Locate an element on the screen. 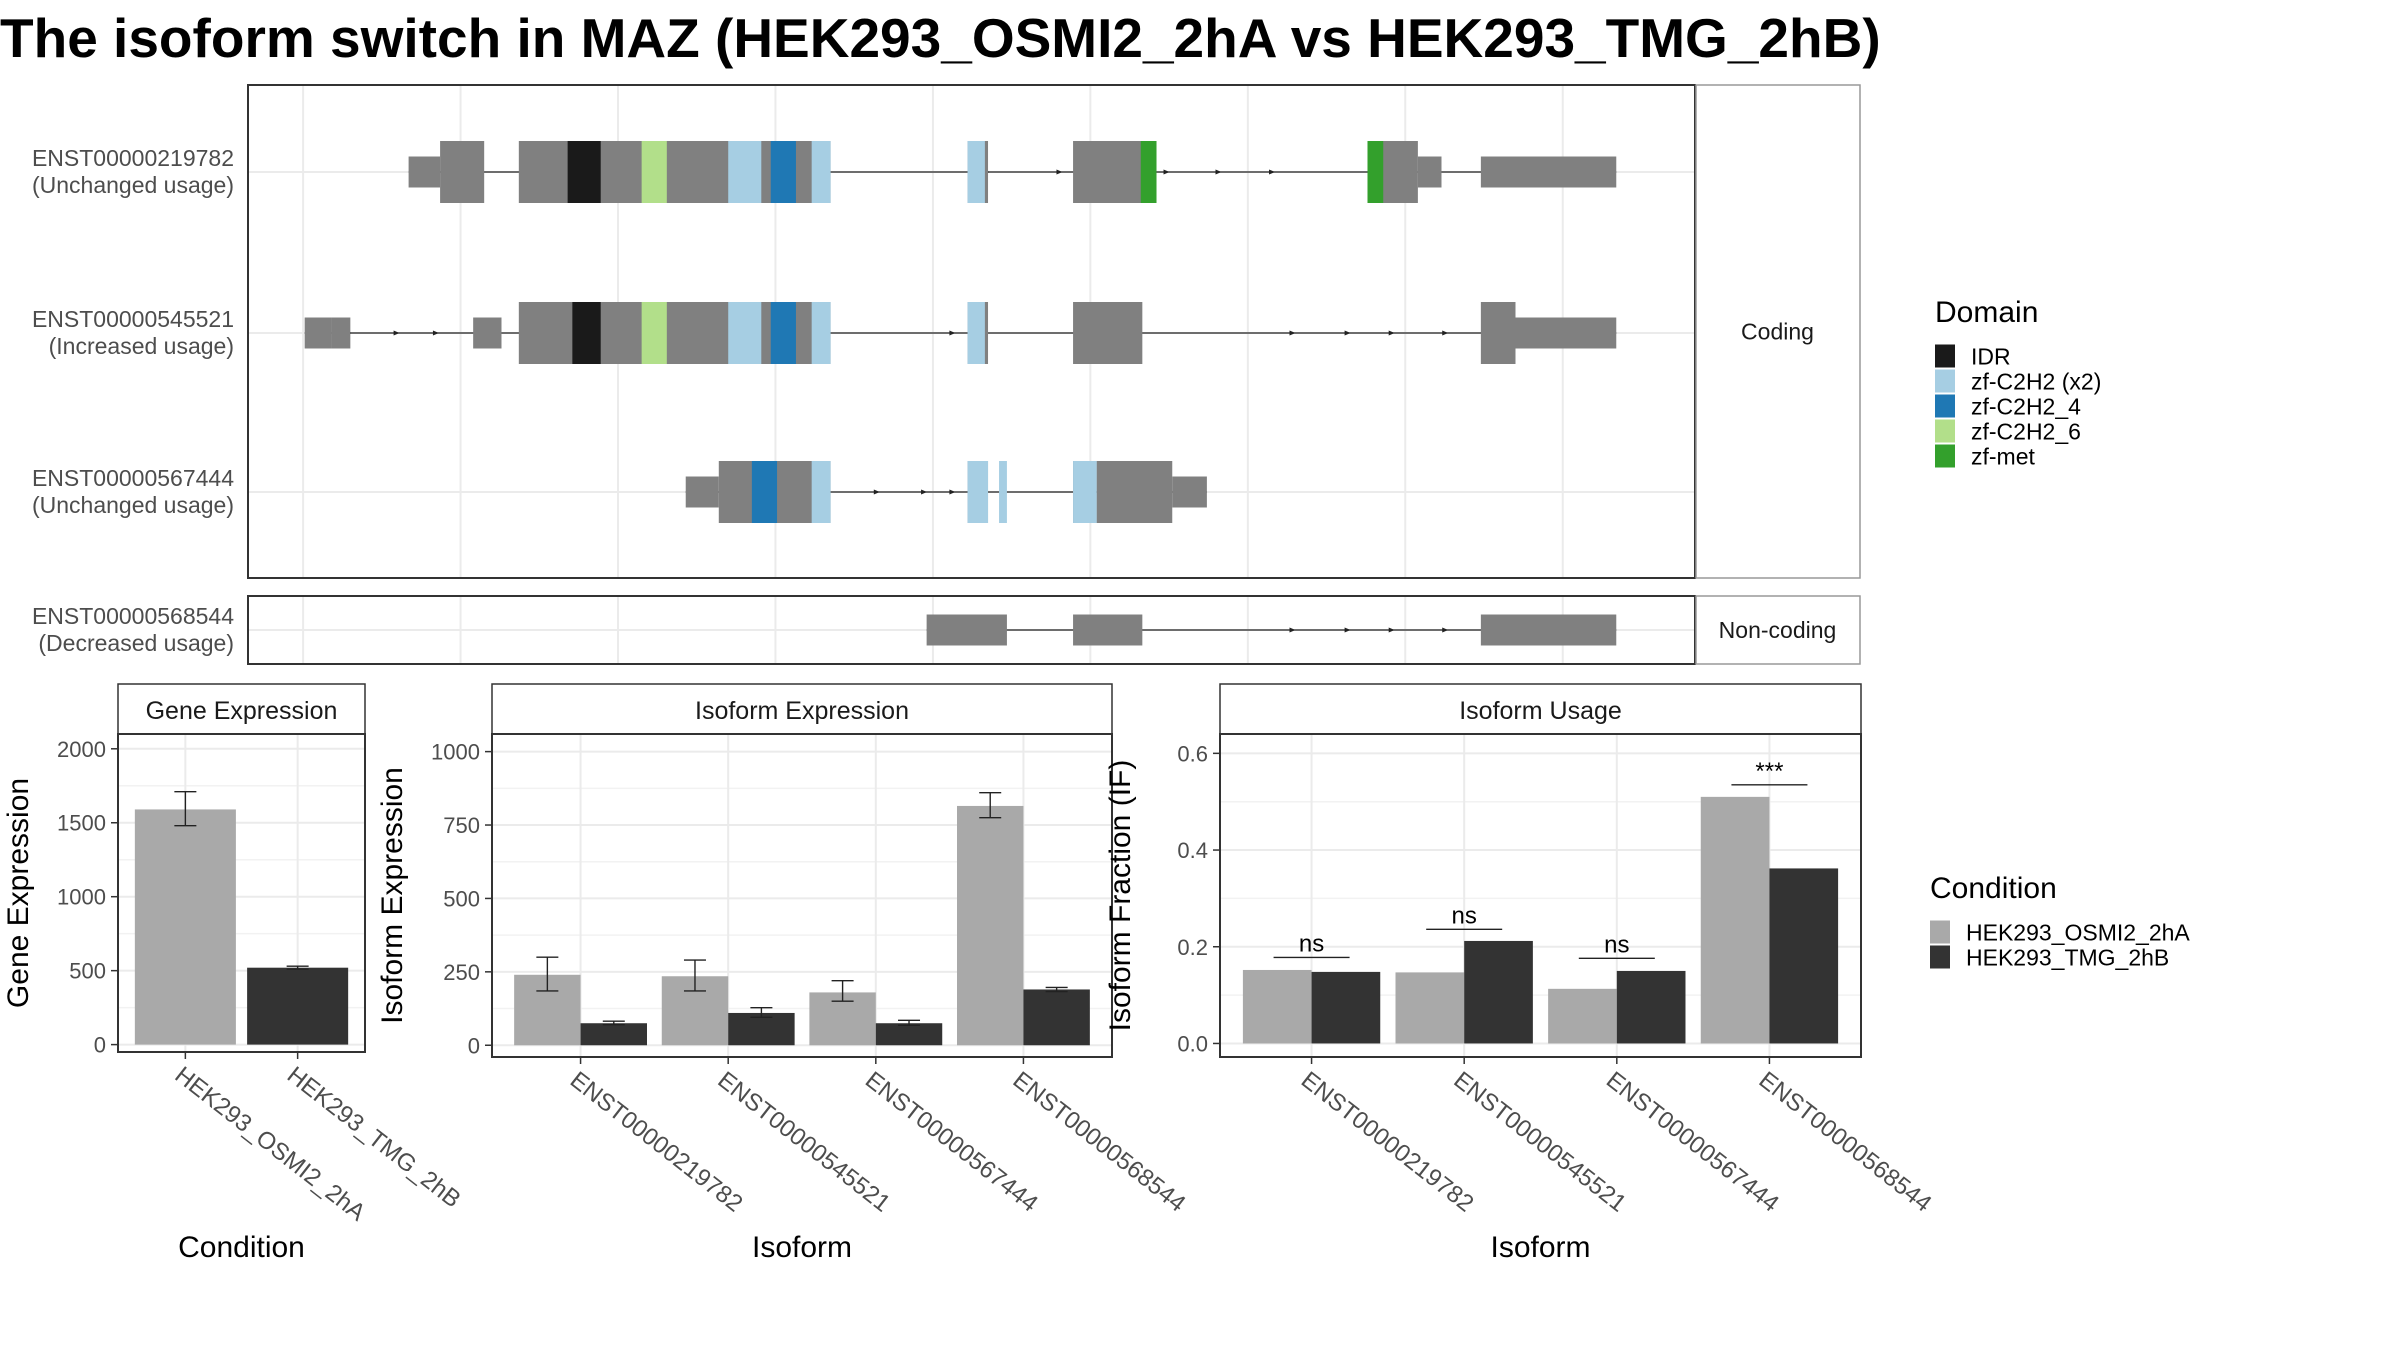 The image size is (2400, 1350). x-axis-title: Isoform is located at coordinates (1540, 1247).